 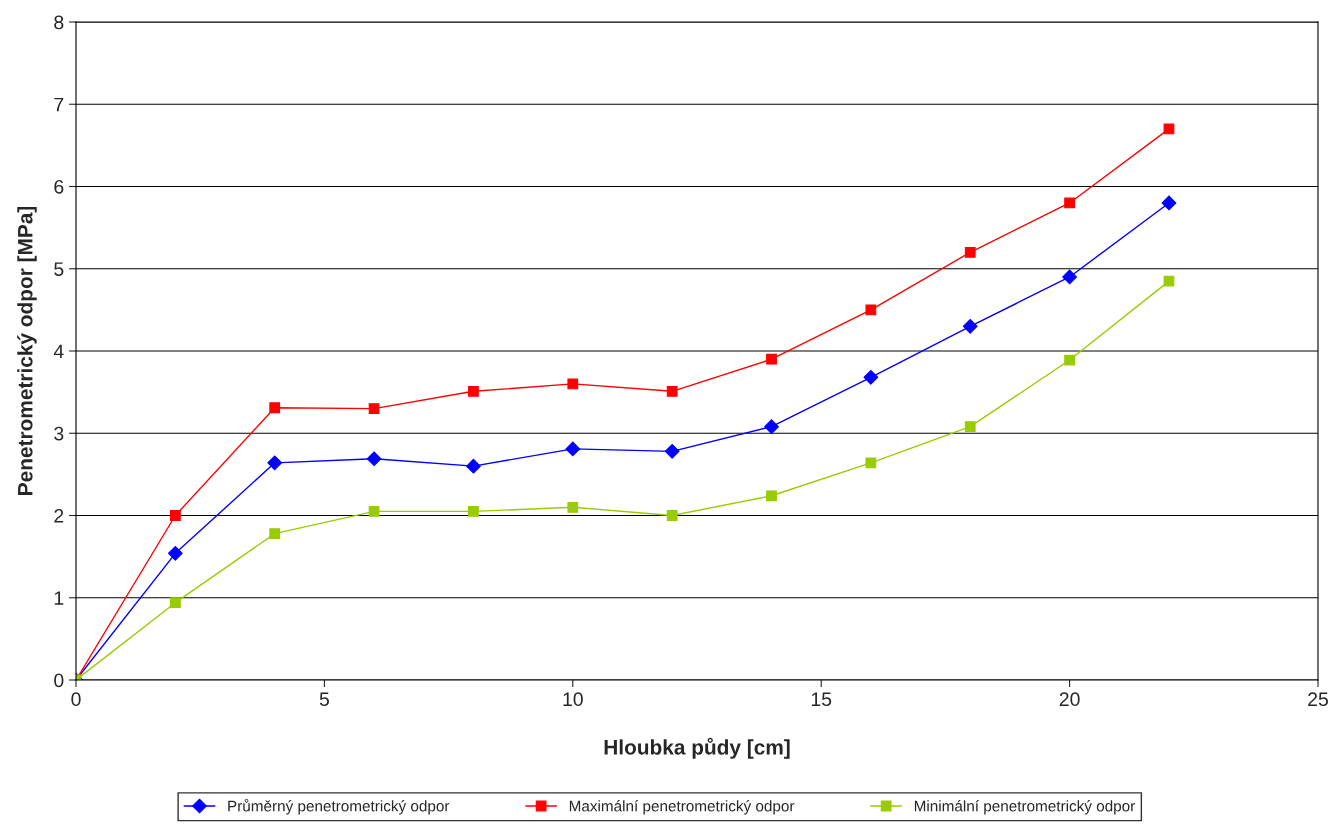 I want to click on legend-label: Minimální penetrometrický odpor, so click(x=1025, y=807).